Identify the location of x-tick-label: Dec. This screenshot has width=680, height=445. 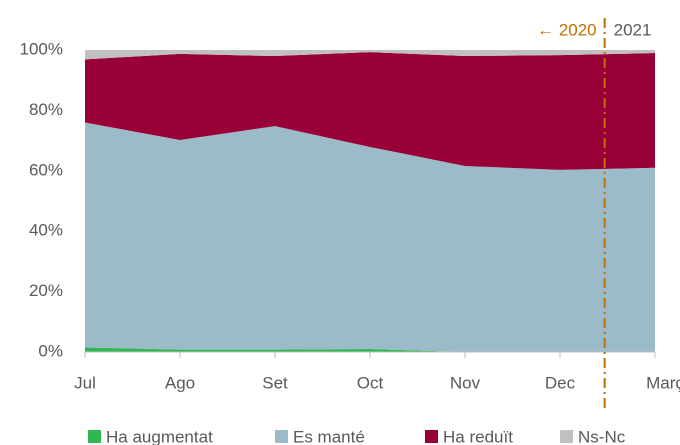
(560, 382).